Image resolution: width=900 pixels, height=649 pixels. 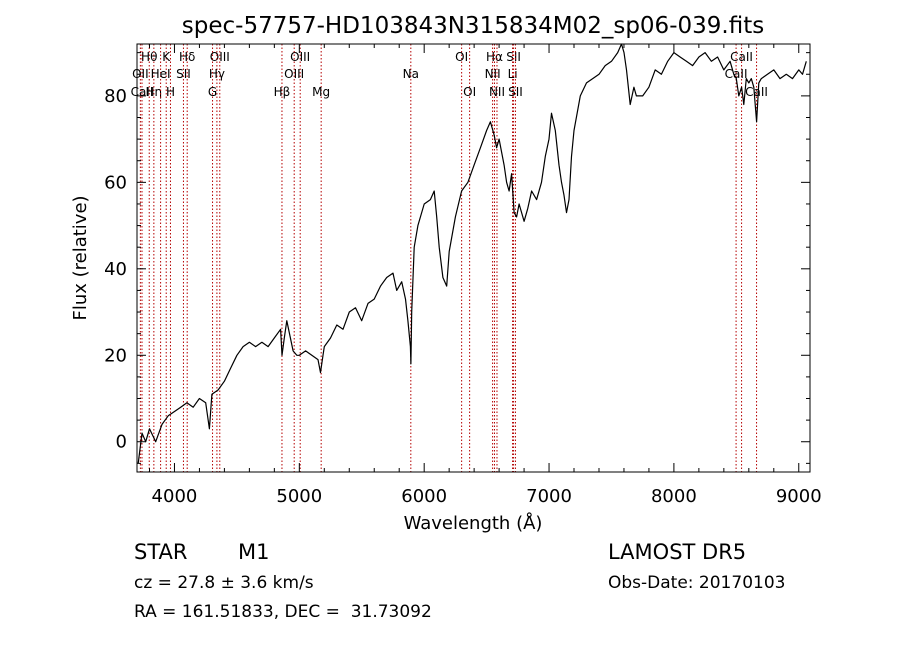 I want to click on line-marker-label: K, so click(x=166, y=57).